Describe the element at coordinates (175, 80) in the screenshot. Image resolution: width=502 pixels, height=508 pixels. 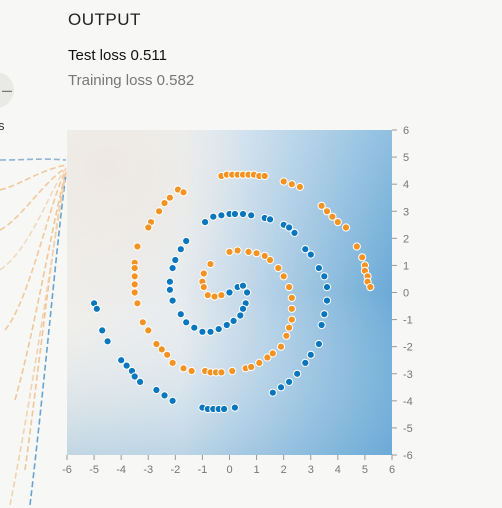
I see `training-loss-value: 0.582` at that location.